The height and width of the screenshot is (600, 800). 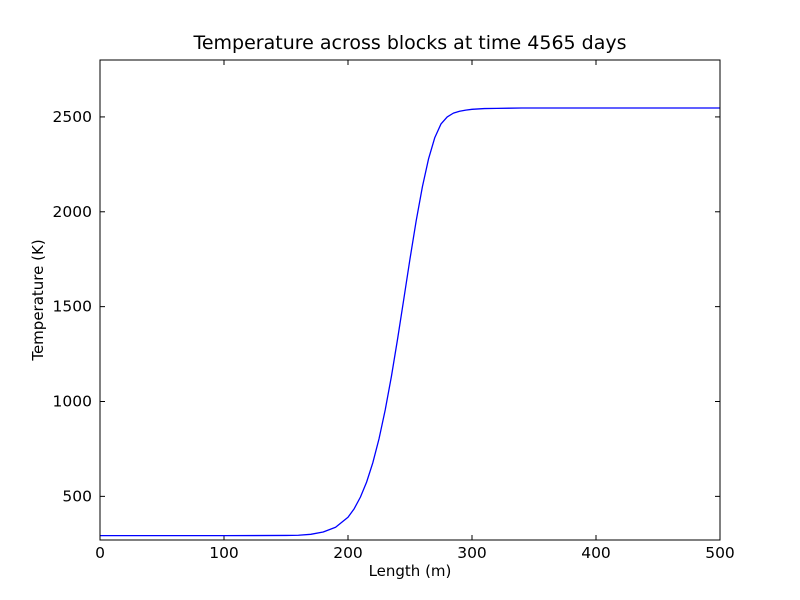 What do you see at coordinates (596, 553) in the screenshot?
I see `x-tick-label: 400` at bounding box center [596, 553].